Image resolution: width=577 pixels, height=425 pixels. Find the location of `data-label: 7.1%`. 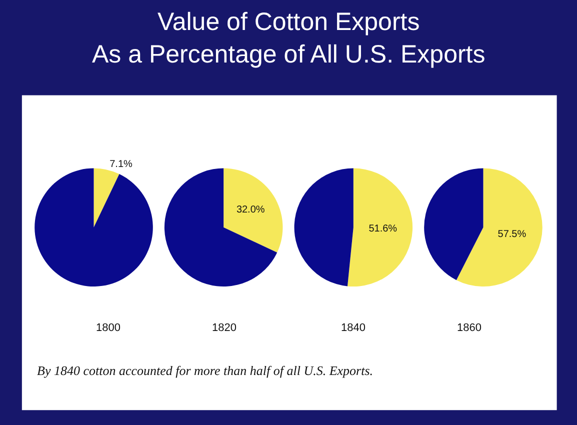

data-label: 7.1% is located at coordinates (121, 164).